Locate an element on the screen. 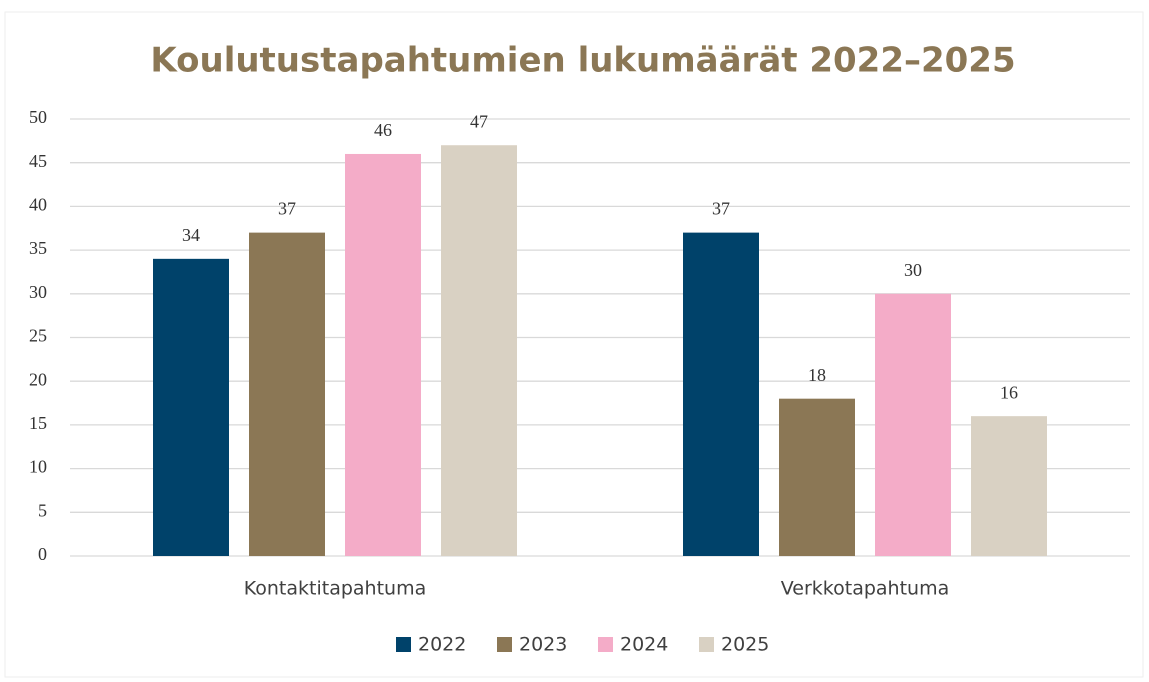 This screenshot has height=682, width=1149. x-tick-label: Verkkotapahtuma is located at coordinates (865, 589).